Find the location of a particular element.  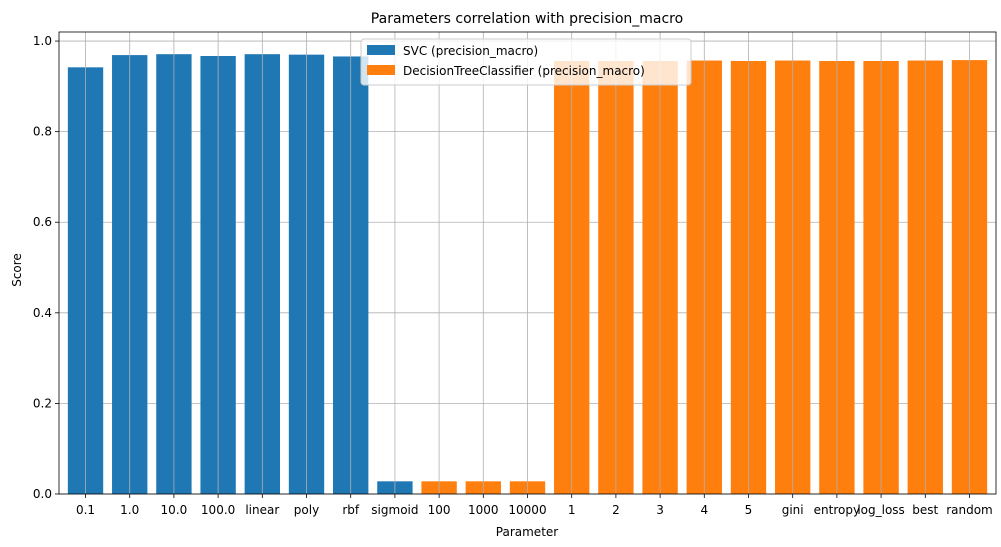

x-tick-label: entropy is located at coordinates (837, 510).